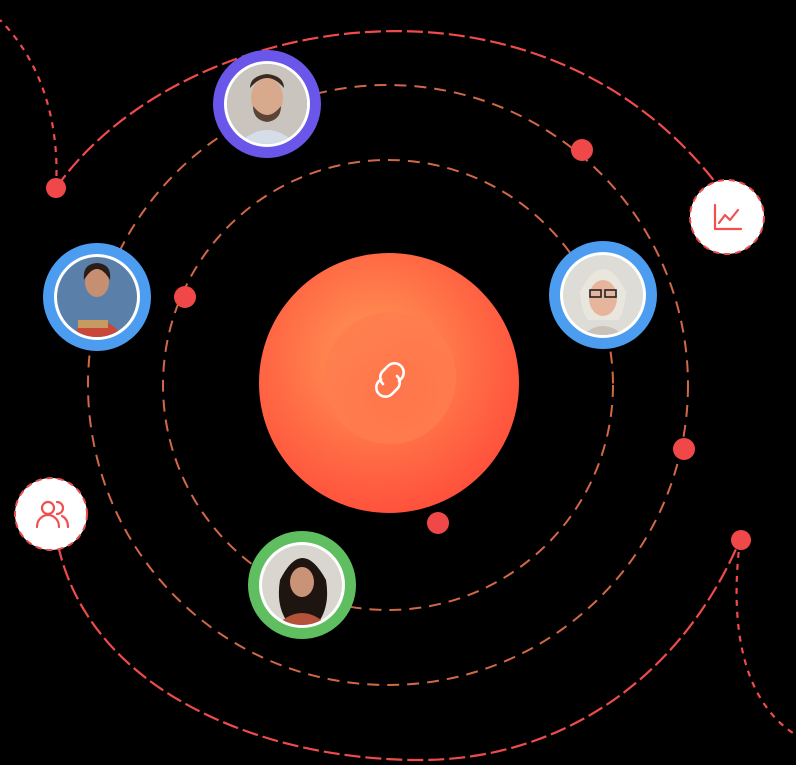 This screenshot has height=765, width=796. I want to click on avatar-woman-right, so click(603, 295).